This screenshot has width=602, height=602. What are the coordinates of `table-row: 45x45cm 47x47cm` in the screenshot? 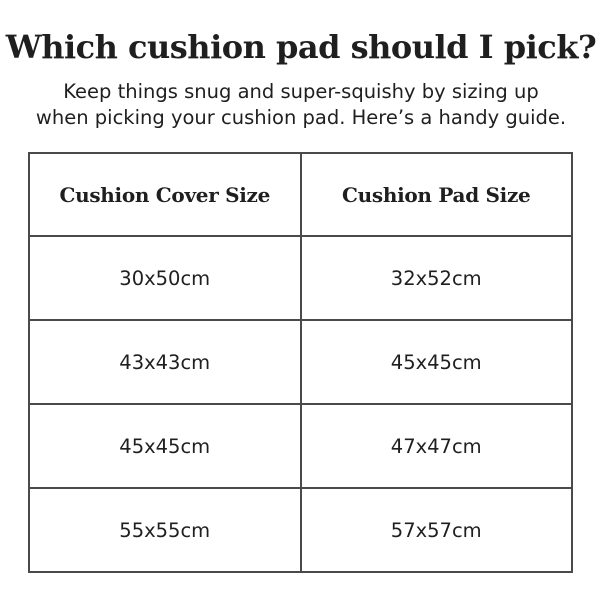 It's located at (300, 446).